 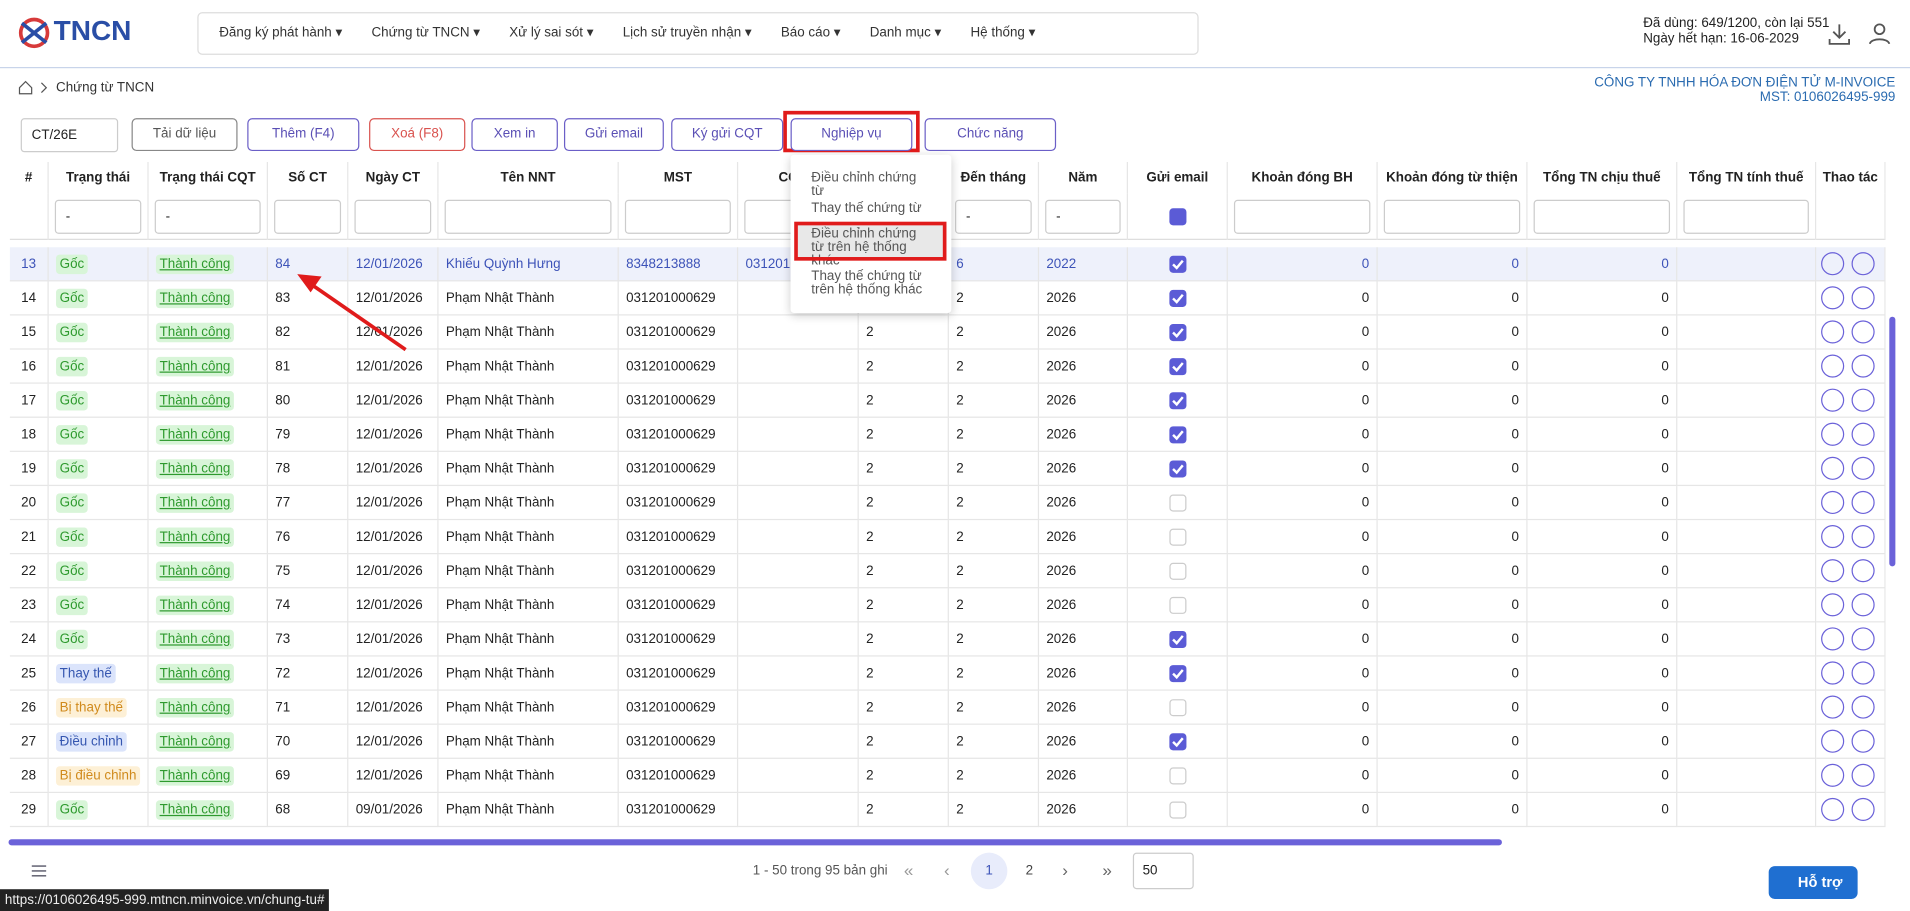 What do you see at coordinates (1003, 33) in the screenshot?
I see `nav-item: Hệ thống ▾` at bounding box center [1003, 33].